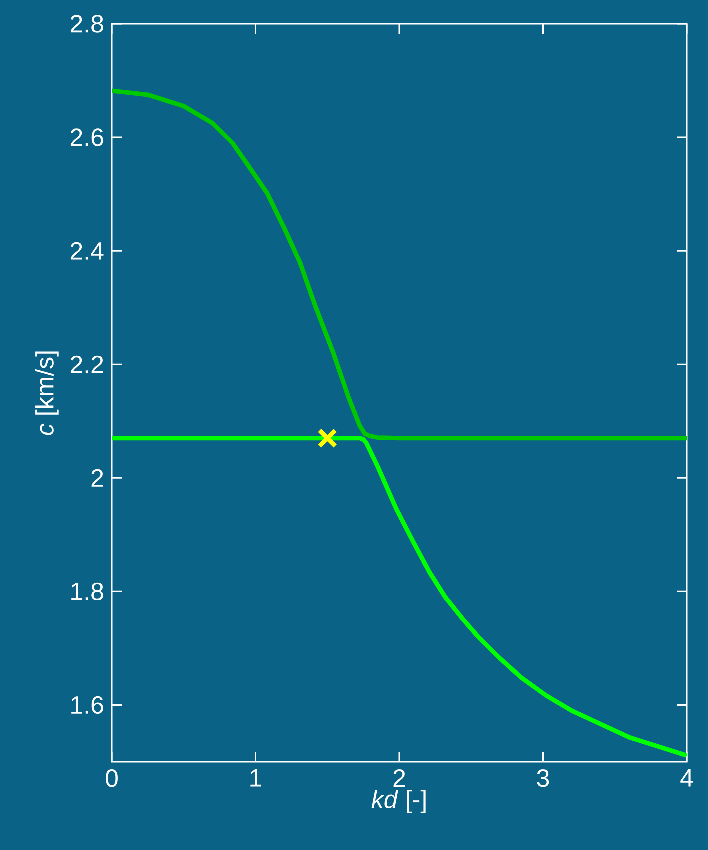 The height and width of the screenshot is (850, 708). Describe the element at coordinates (98, 478) in the screenshot. I see `y-tick-label: 2` at that location.